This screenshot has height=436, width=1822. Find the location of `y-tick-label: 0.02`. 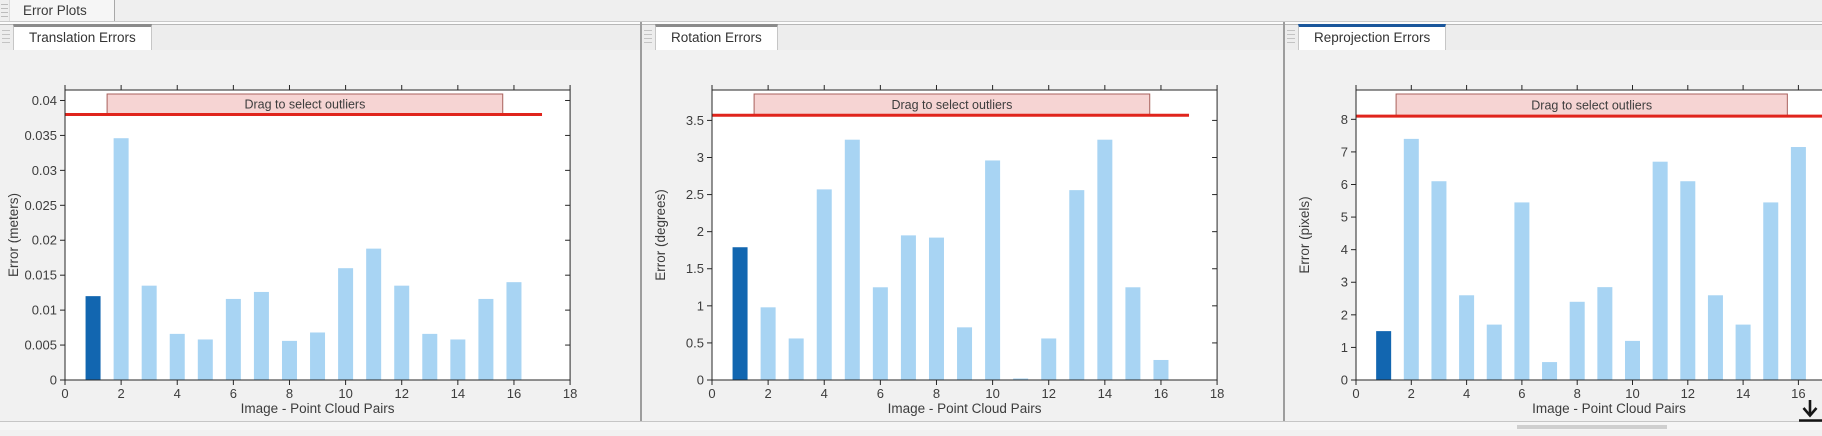

y-tick-label: 0.02 is located at coordinates (44, 240).